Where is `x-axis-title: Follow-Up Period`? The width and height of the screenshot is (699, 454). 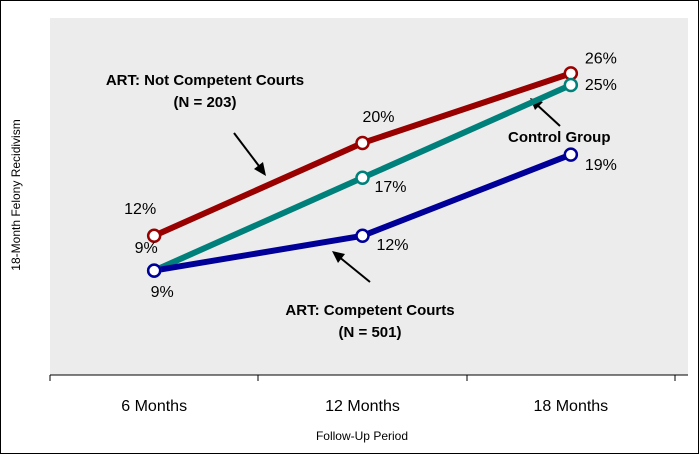 x-axis-title: Follow-Up Period is located at coordinates (362, 436).